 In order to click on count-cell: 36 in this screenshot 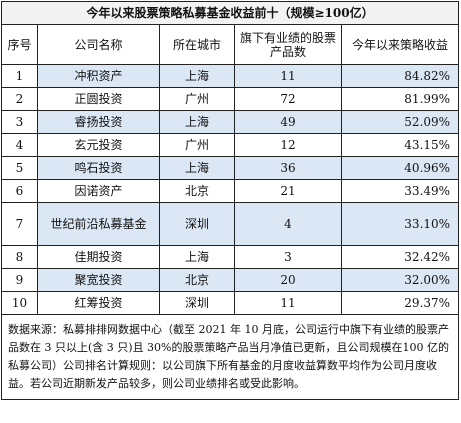, I will do `click(288, 168)`.